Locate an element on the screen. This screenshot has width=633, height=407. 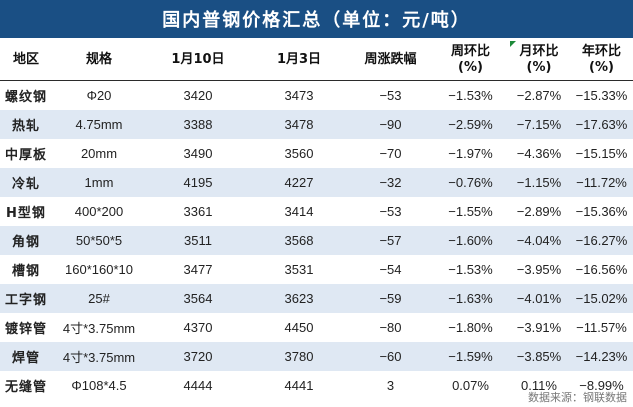
price-jan3-cell: 3780 is located at coordinates (299, 356).